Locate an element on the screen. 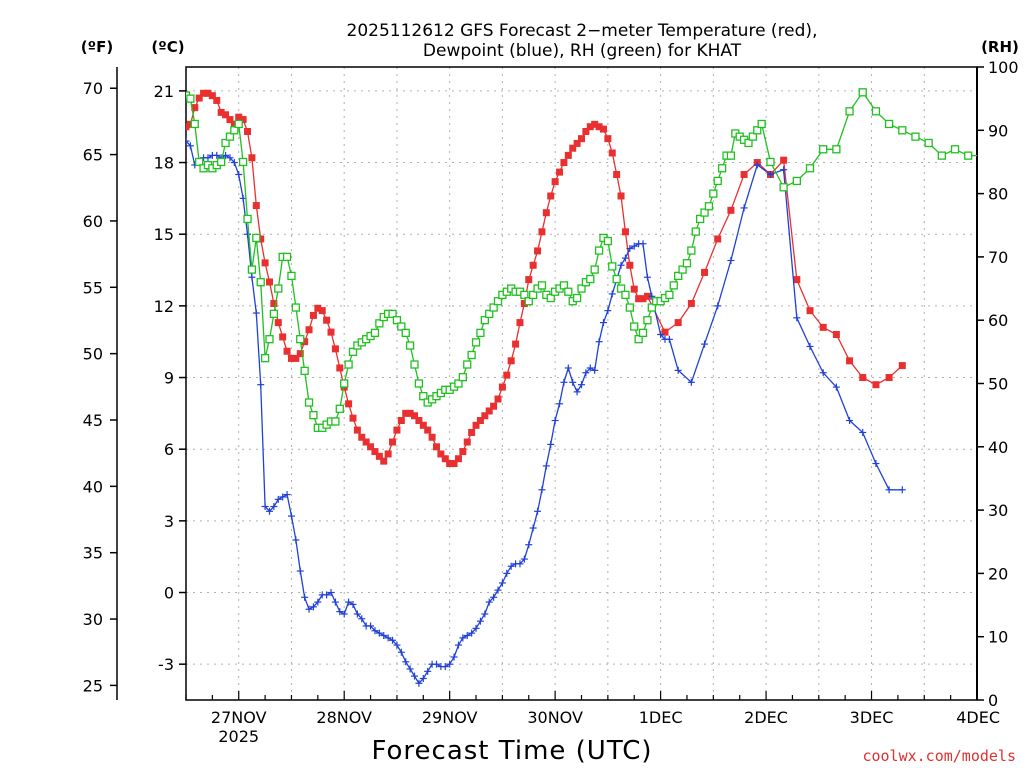 This screenshot has height=768, width=1024. fahrenheit-tick-label: 25 is located at coordinates (93, 685).